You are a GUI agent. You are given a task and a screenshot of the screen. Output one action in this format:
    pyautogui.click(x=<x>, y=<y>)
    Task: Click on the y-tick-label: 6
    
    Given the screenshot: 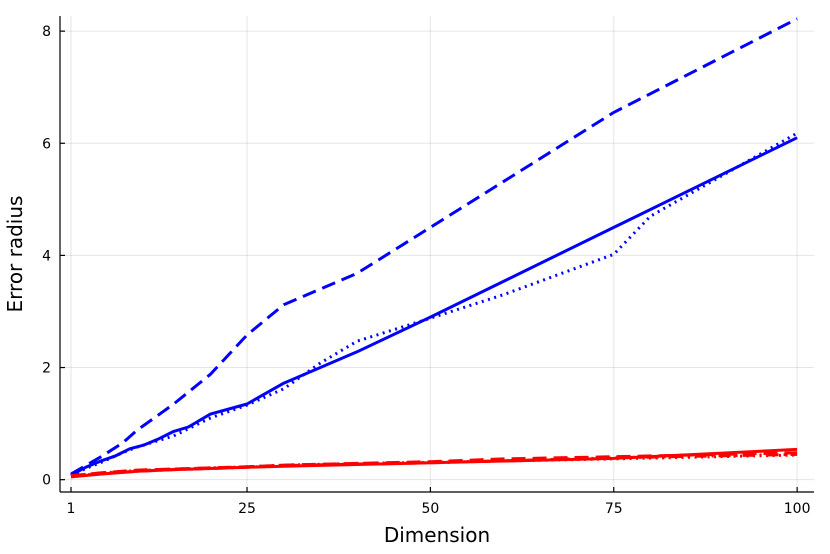 What is the action you would take?
    pyautogui.click(x=46, y=144)
    